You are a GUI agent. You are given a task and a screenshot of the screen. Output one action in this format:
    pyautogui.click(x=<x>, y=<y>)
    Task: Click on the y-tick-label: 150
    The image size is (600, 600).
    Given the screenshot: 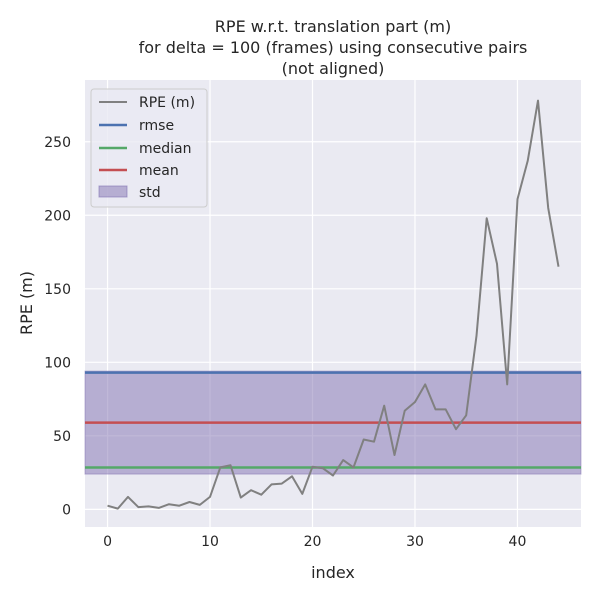 What is the action you would take?
    pyautogui.click(x=57, y=290)
    